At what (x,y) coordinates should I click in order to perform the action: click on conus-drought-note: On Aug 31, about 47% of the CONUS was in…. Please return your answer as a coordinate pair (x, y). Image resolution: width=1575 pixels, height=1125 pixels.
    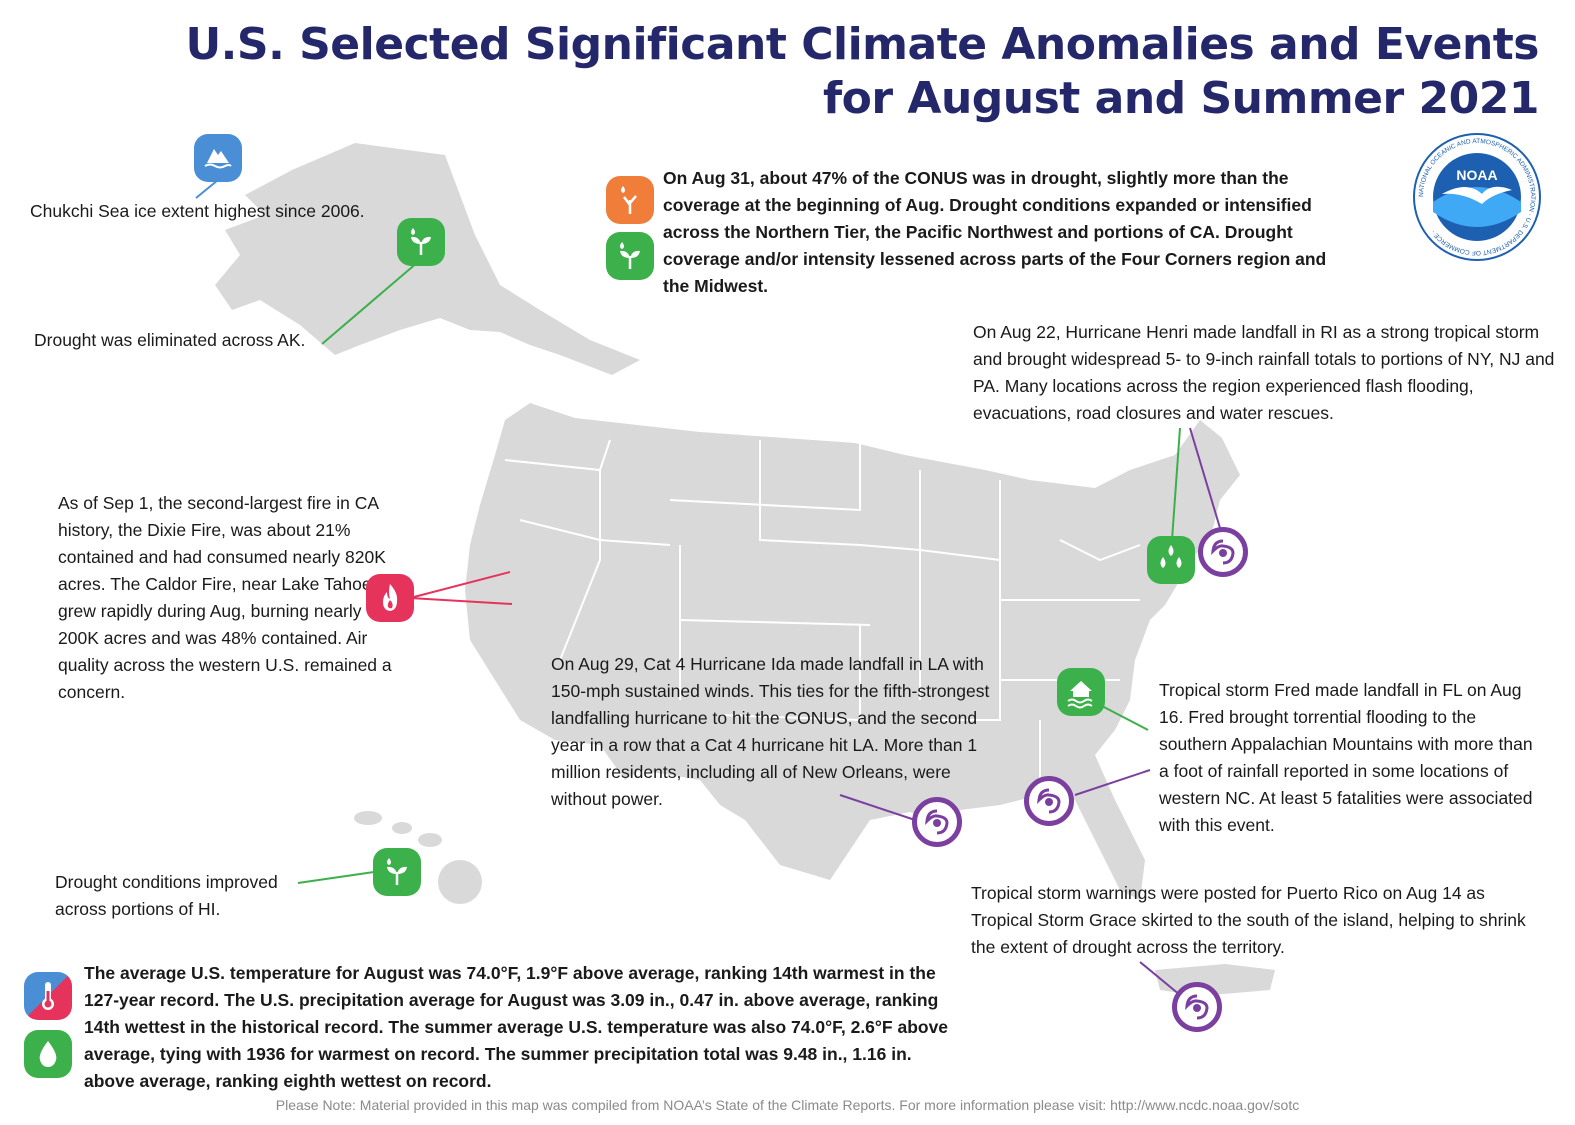
    Looking at the image, I should click on (995, 232).